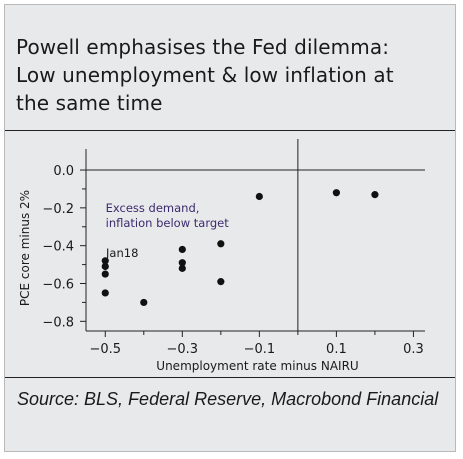 This screenshot has height=459, width=463. What do you see at coordinates (230, 130) in the screenshot?
I see `top-divider` at bounding box center [230, 130].